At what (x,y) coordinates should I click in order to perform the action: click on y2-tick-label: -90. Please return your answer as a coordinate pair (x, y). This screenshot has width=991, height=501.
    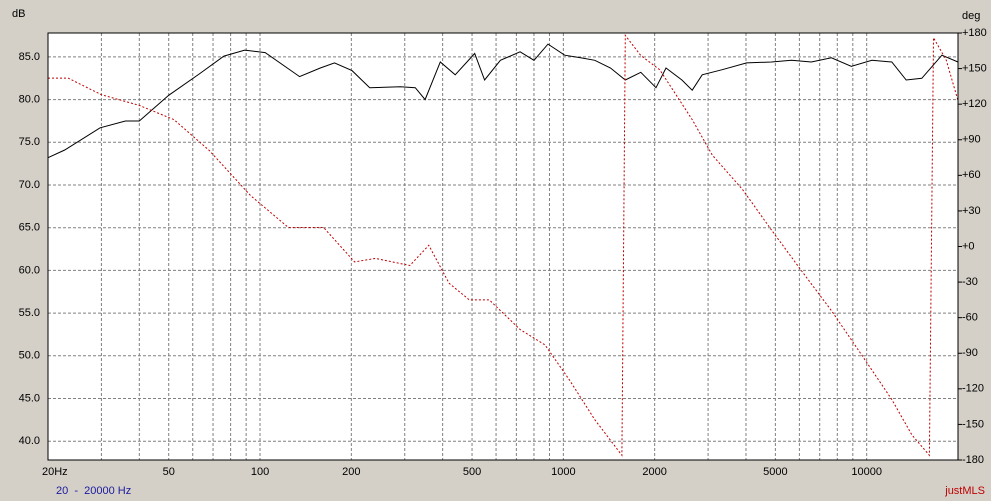
    Looking at the image, I should click on (970, 353).